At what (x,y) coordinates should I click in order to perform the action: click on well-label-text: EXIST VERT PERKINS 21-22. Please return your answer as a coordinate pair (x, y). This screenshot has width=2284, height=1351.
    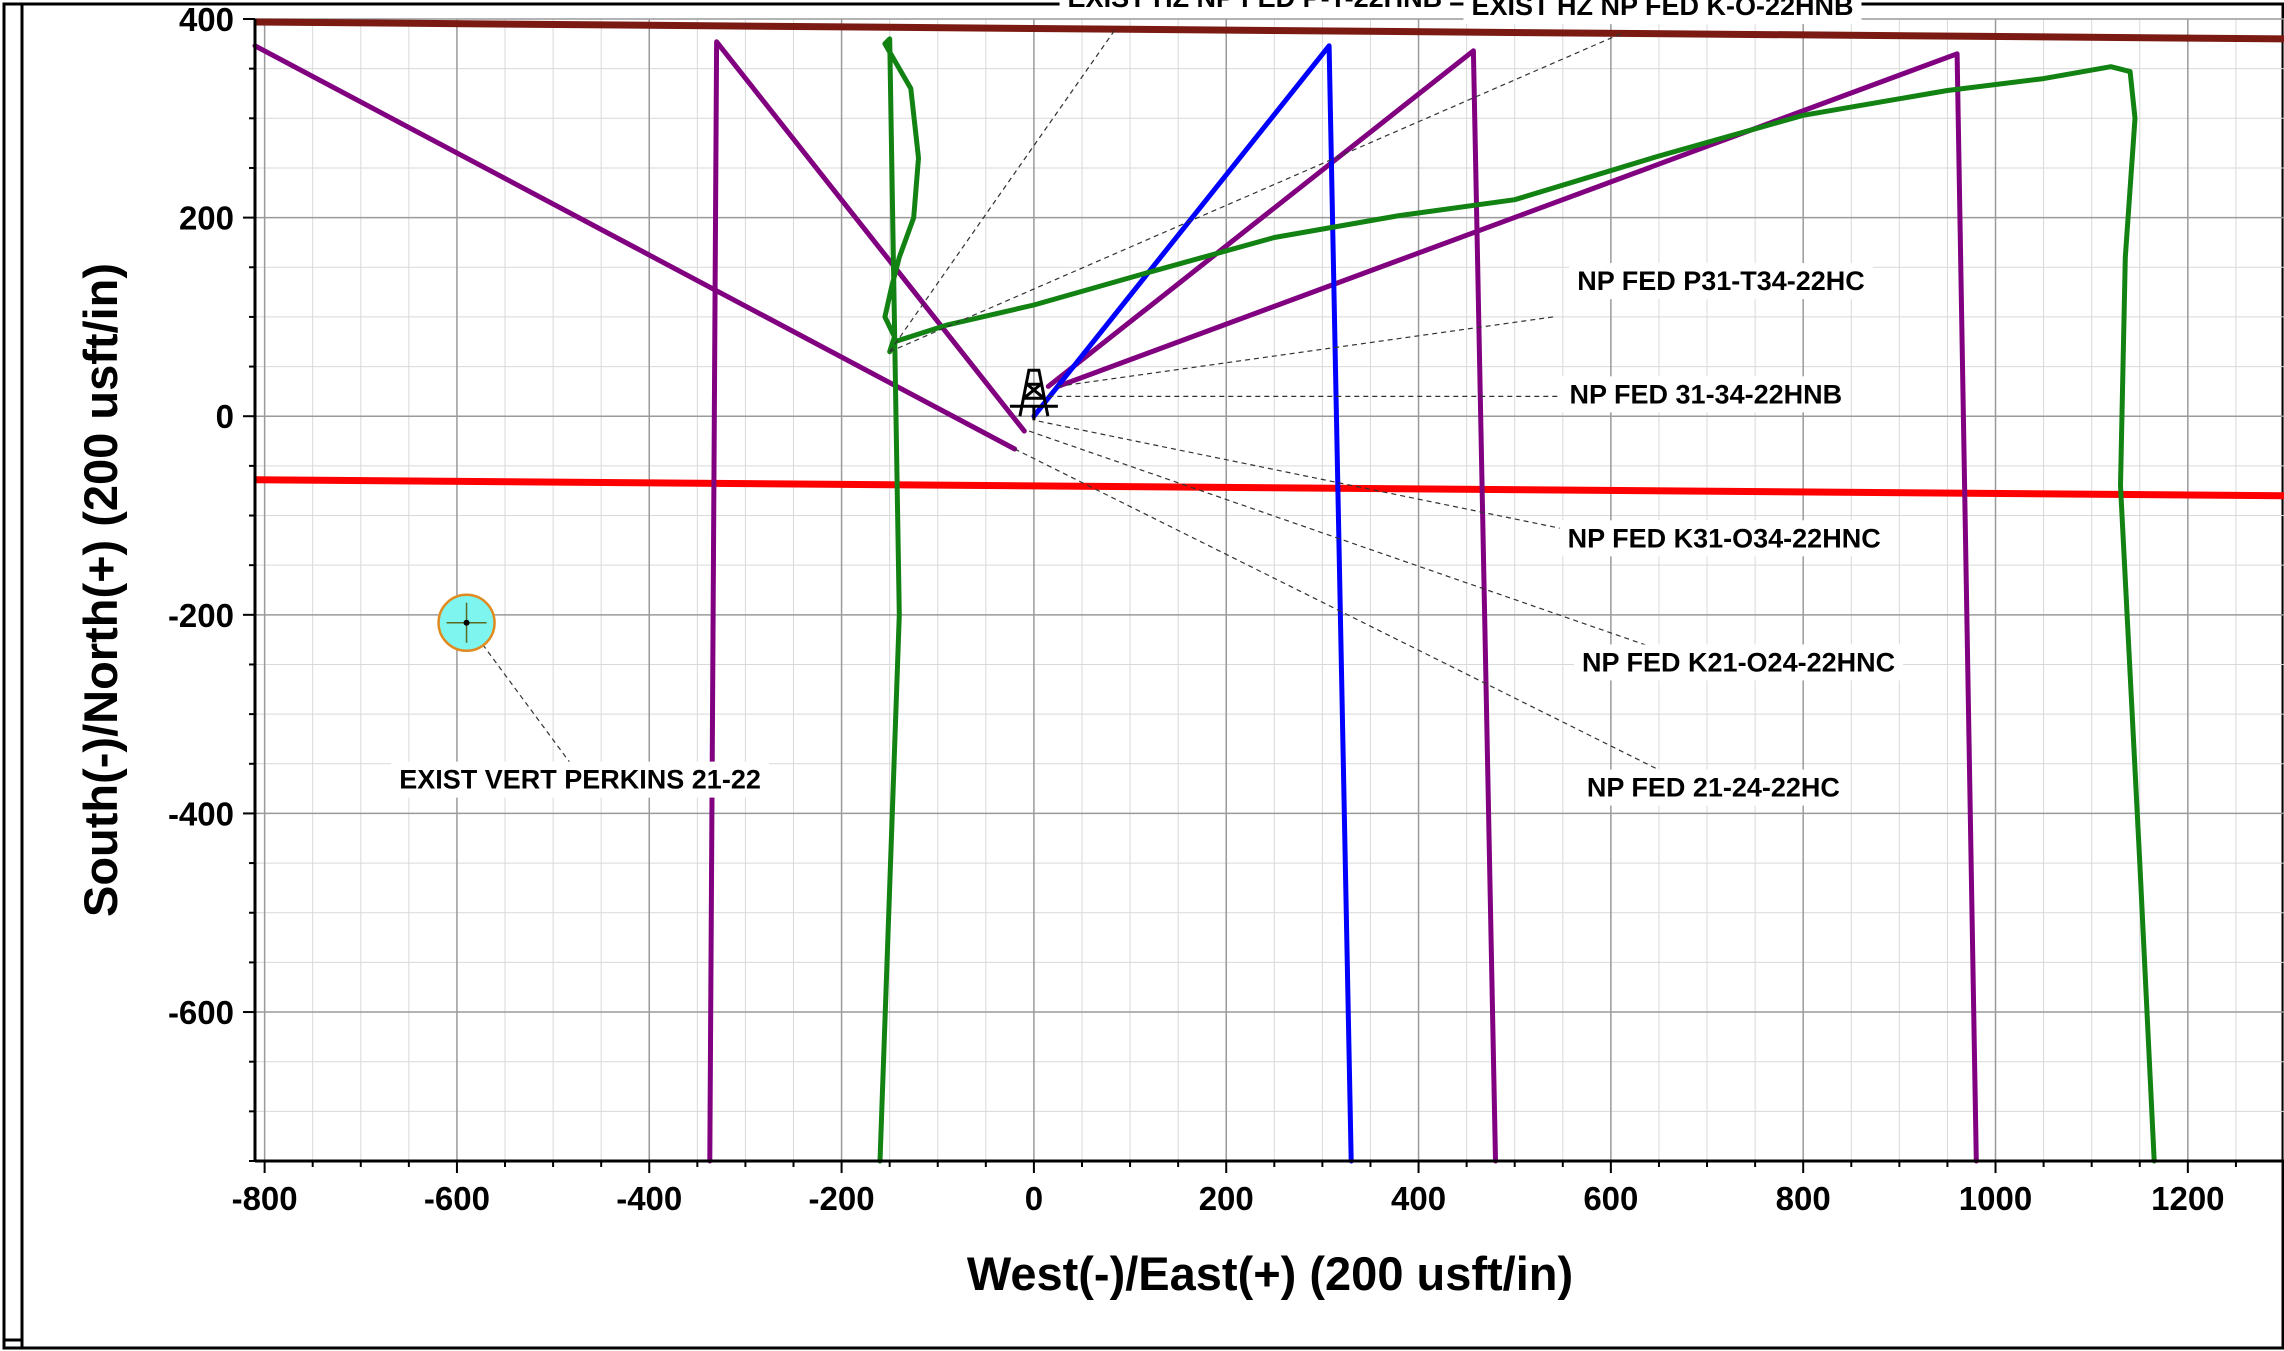
    Looking at the image, I should click on (580, 780).